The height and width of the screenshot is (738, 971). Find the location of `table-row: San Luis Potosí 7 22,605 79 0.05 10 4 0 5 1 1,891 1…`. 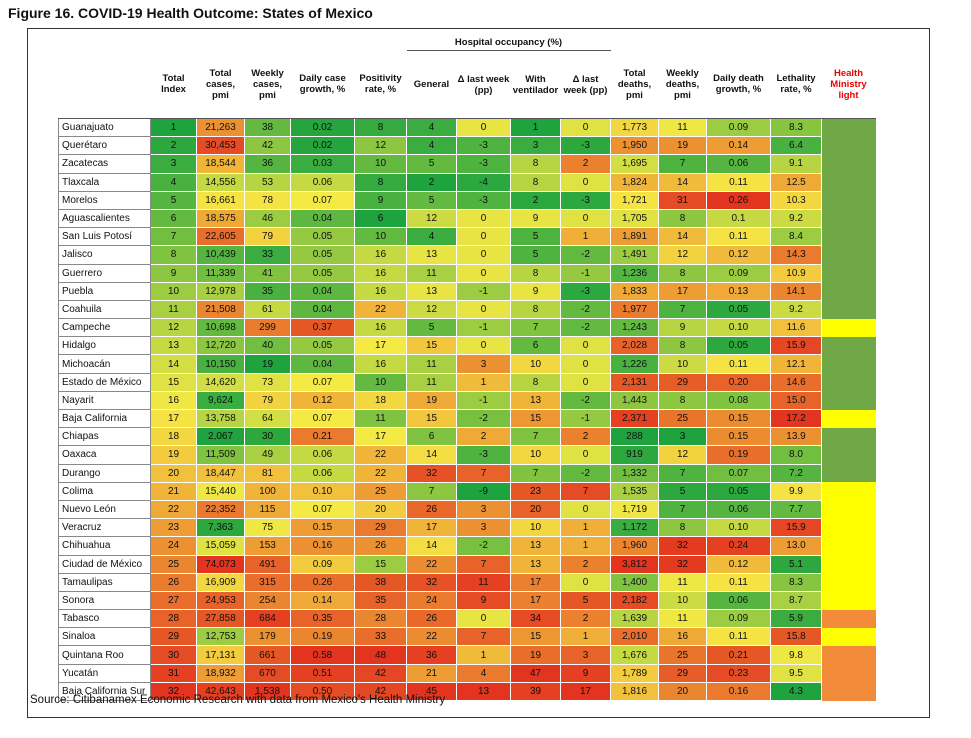

table-row: San Luis Potosí 7 22,605 79 0.05 10 4 0 5 1 1,891 1… is located at coordinates (467, 237).